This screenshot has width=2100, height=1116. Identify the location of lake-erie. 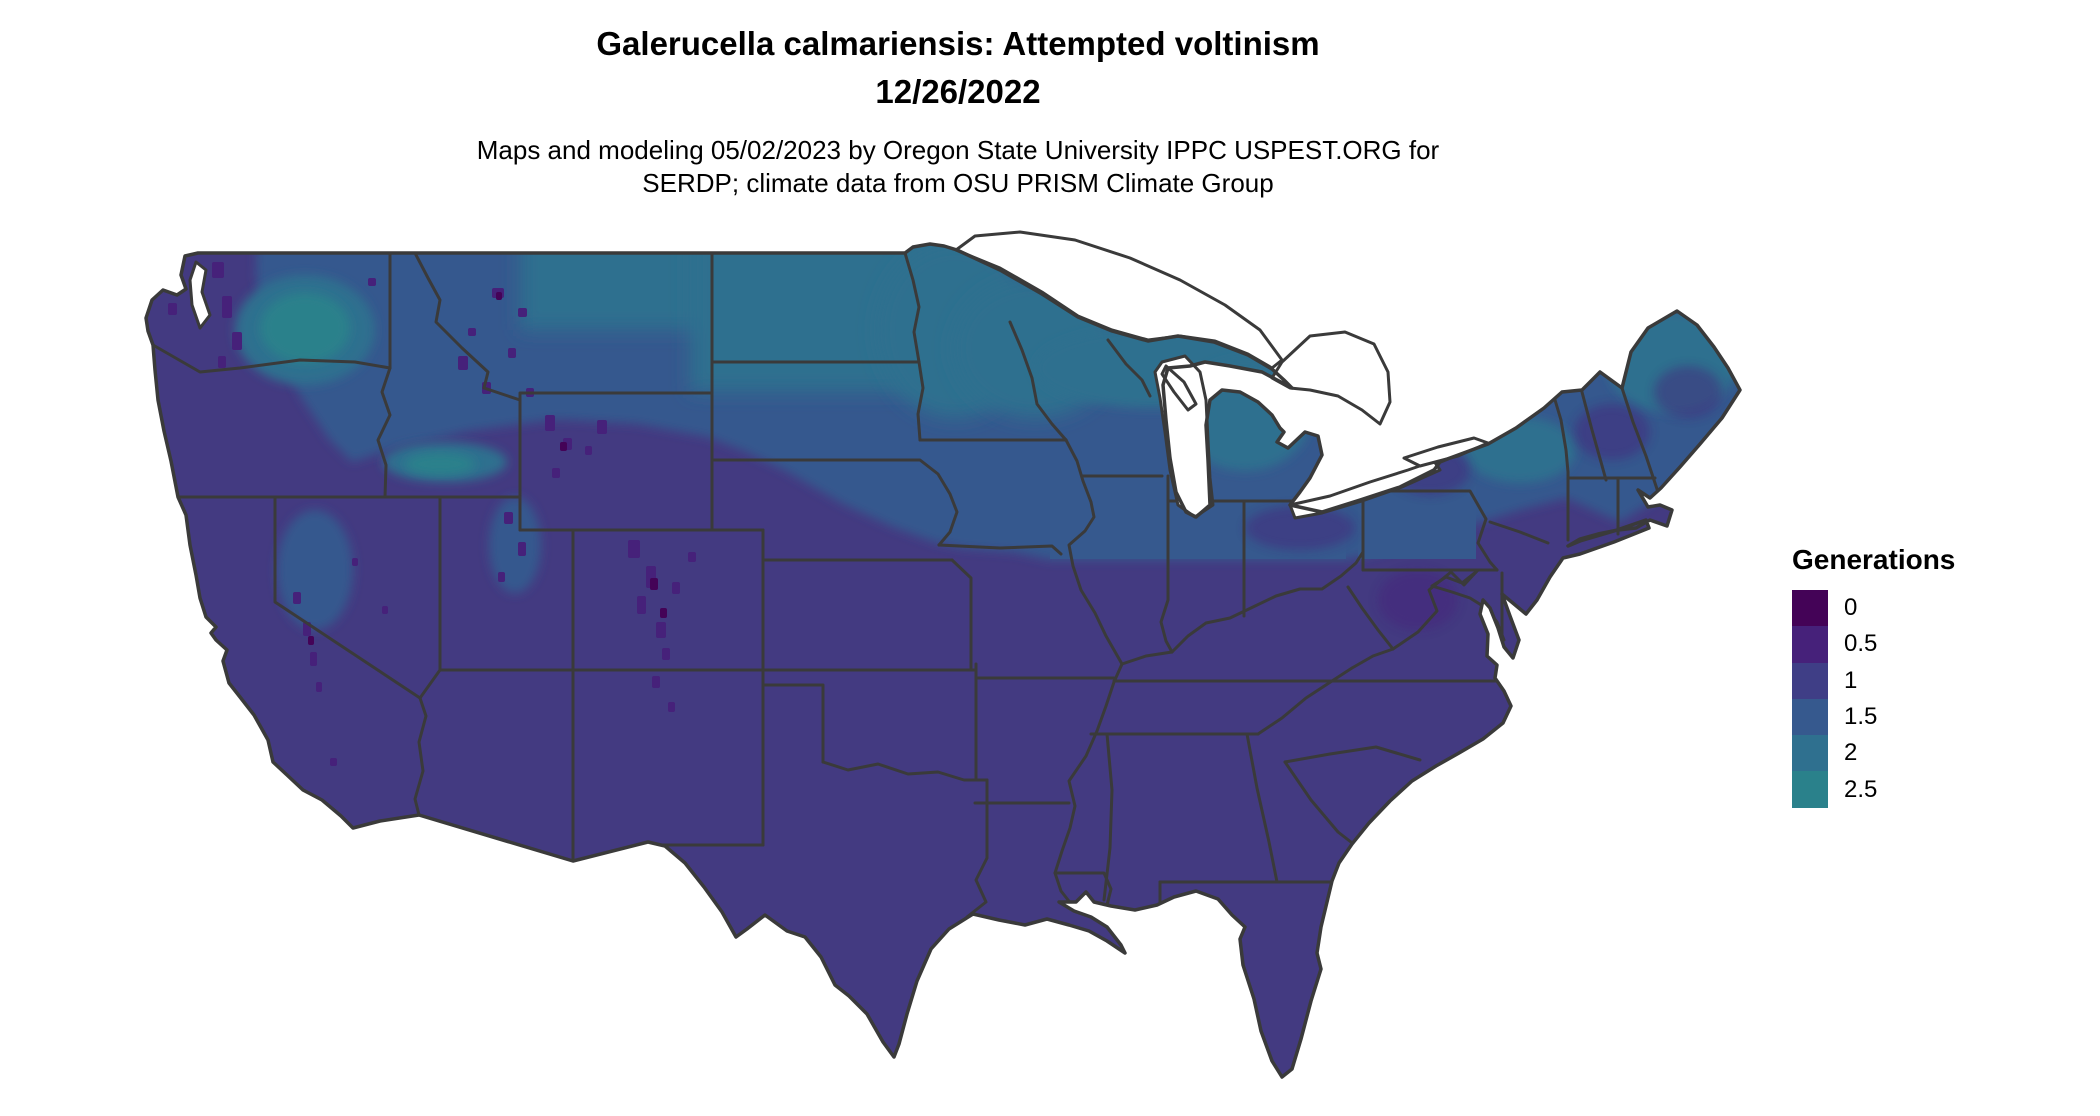
(1365, 489).